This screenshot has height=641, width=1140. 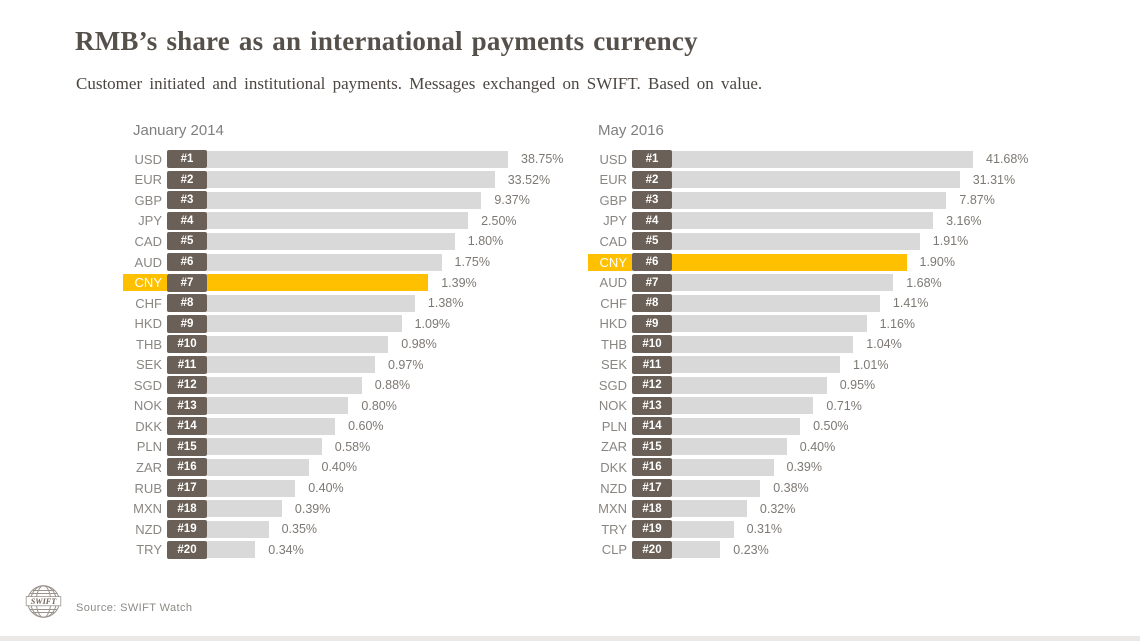 I want to click on rank-badge: #3, so click(x=187, y=200).